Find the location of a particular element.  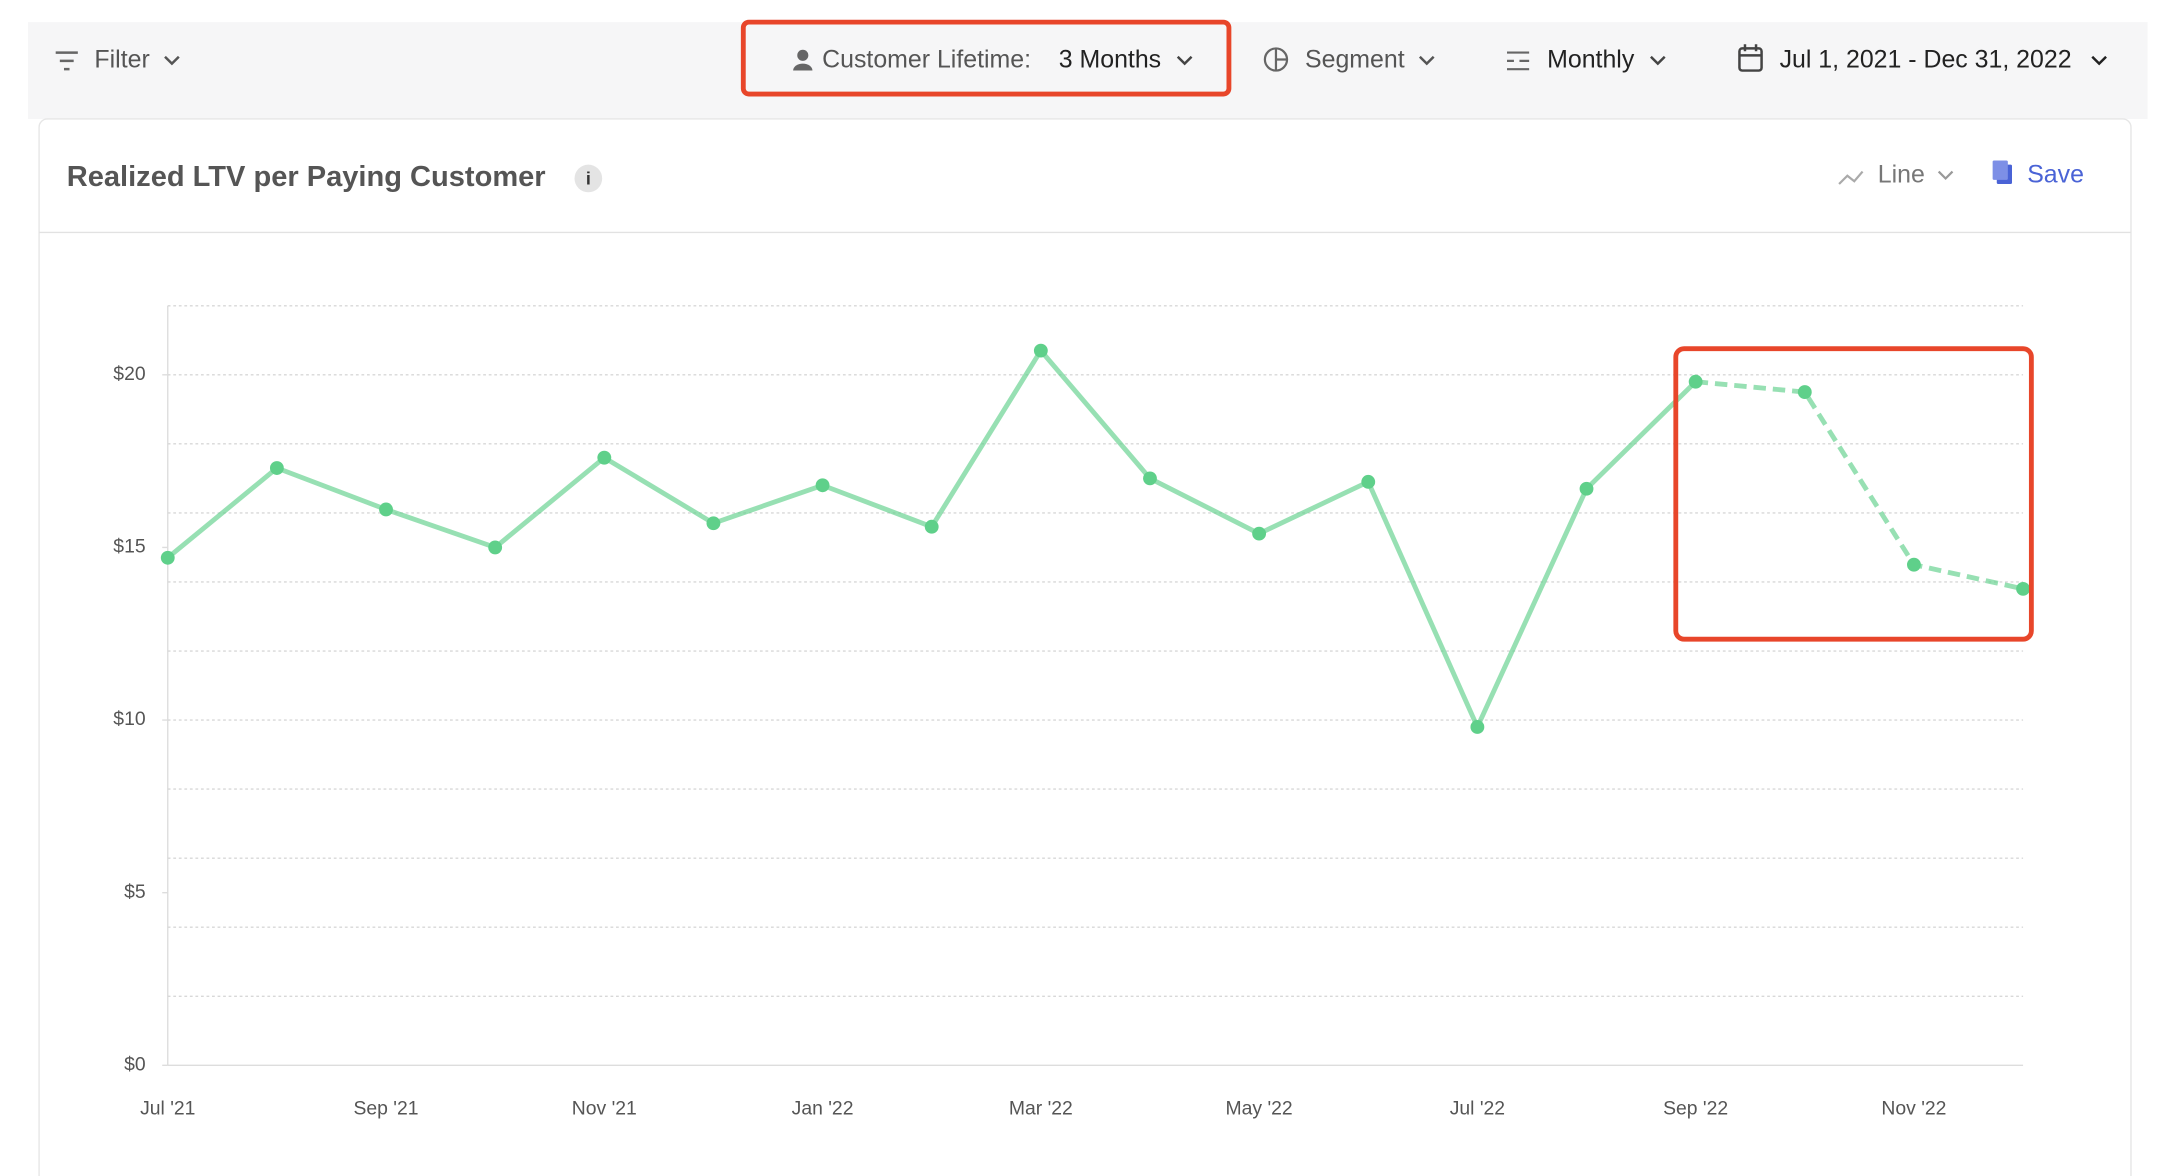

toolbar is located at coordinates (1088, 70).